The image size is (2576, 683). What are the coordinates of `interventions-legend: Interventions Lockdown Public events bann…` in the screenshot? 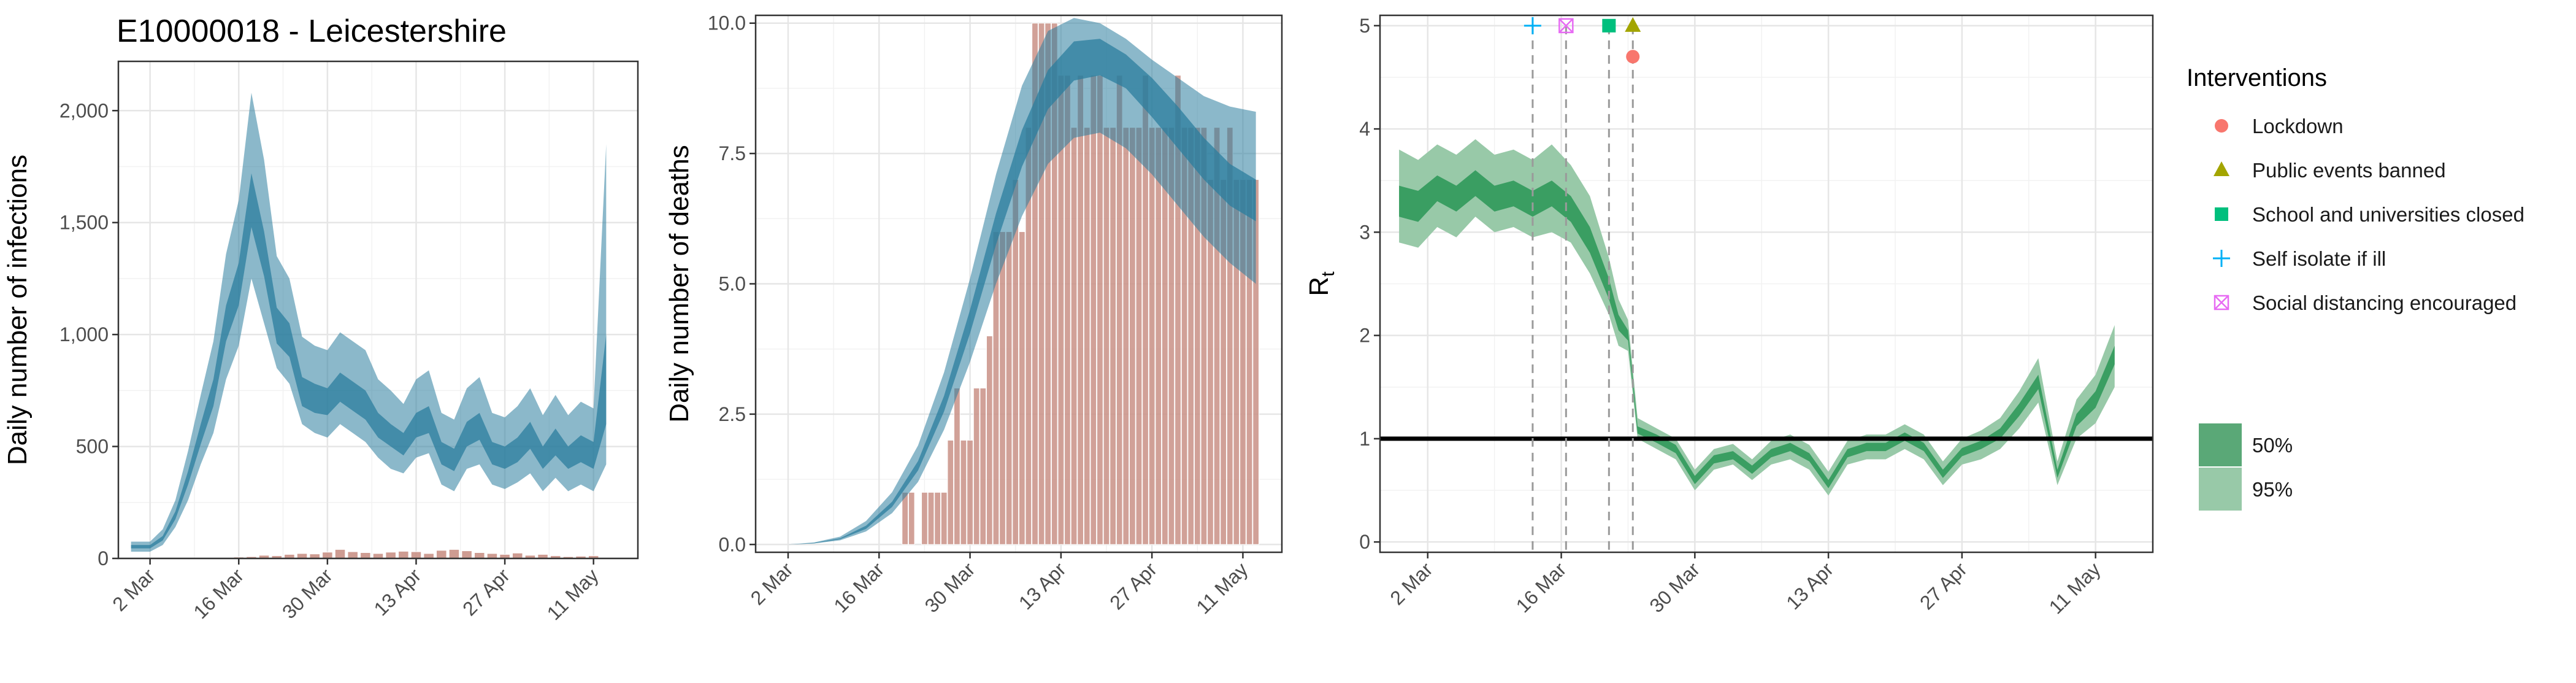 It's located at (2355, 287).